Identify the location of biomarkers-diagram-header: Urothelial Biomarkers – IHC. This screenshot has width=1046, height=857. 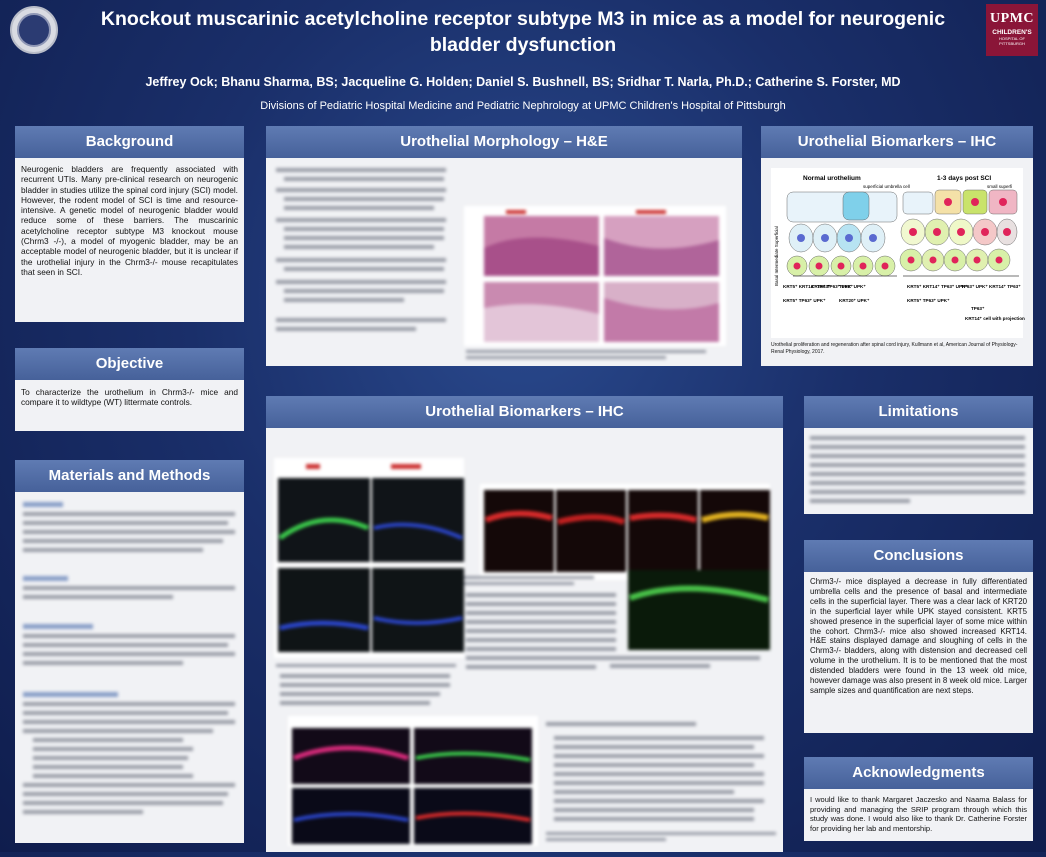
(897, 142).